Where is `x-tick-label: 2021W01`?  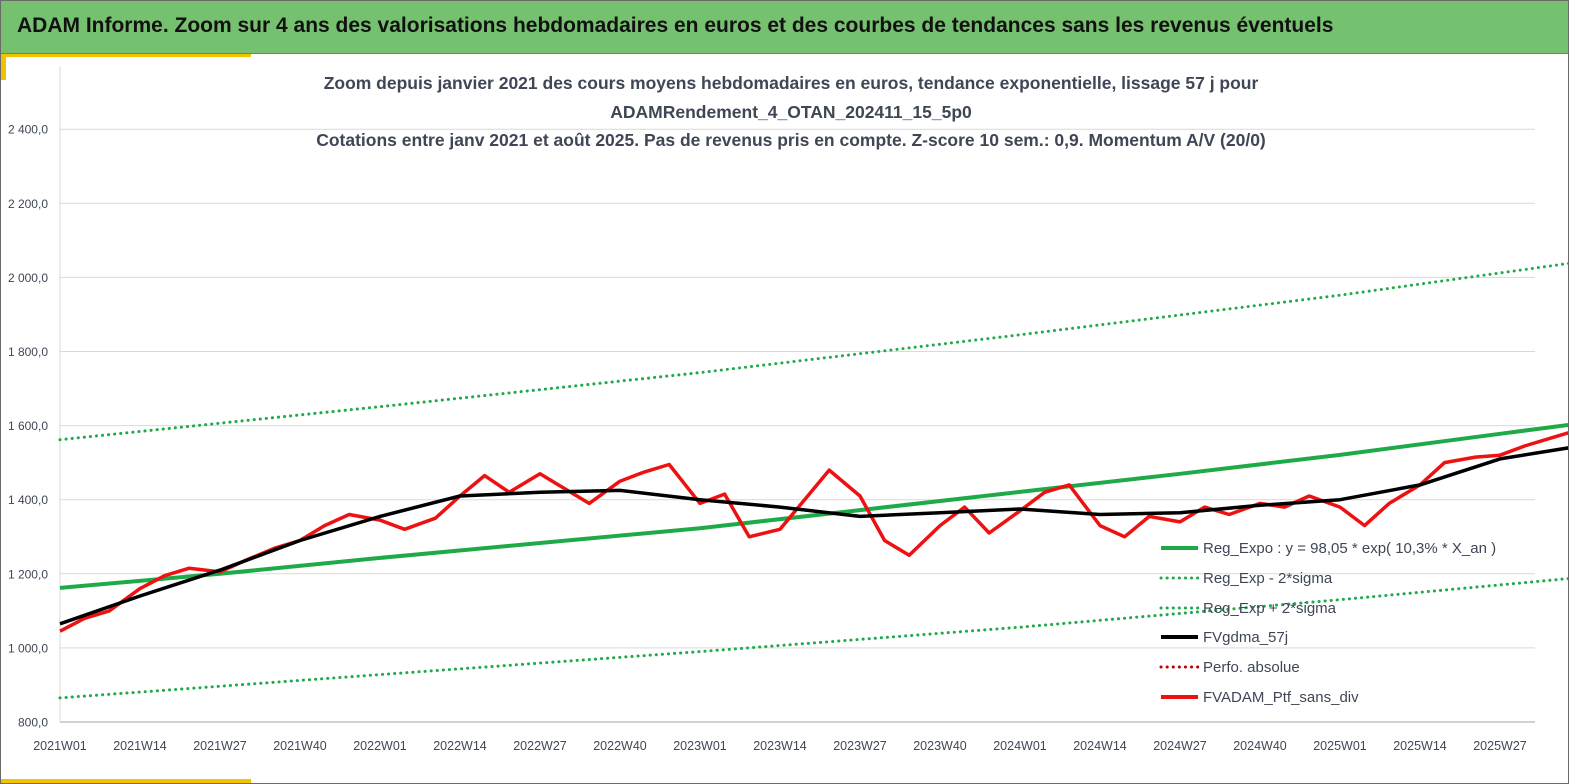
x-tick-label: 2021W01 is located at coordinates (60, 746).